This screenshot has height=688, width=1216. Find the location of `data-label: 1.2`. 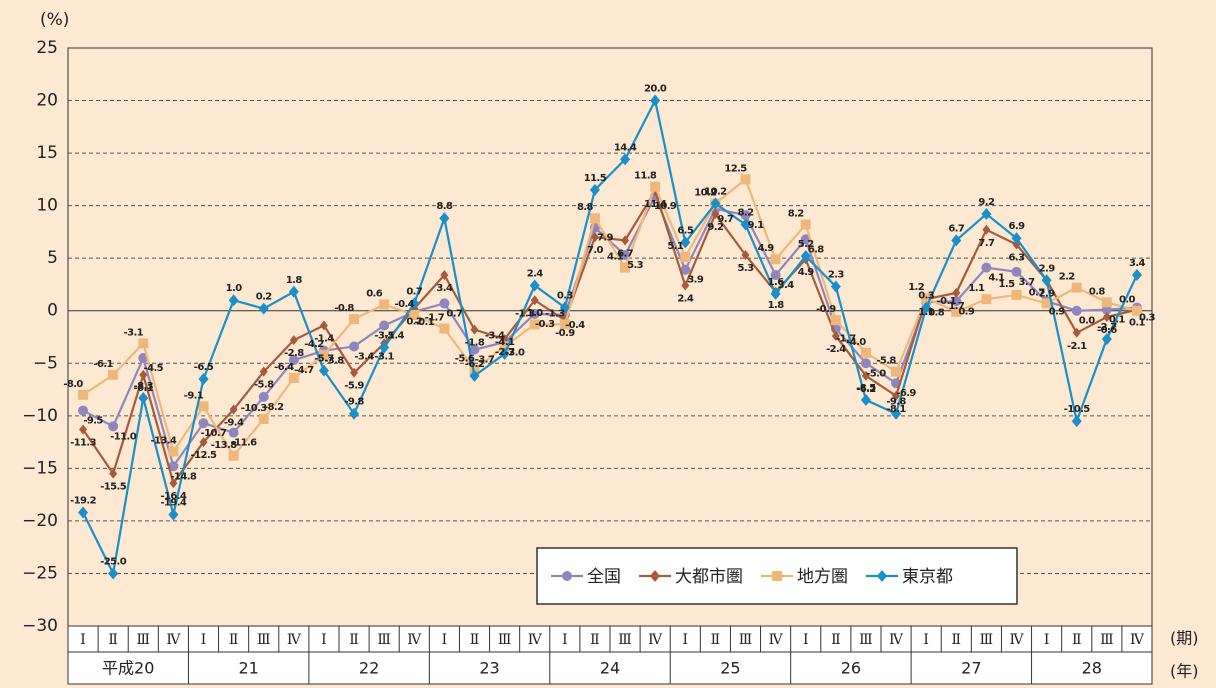

data-label: 1.2 is located at coordinates (916, 287).